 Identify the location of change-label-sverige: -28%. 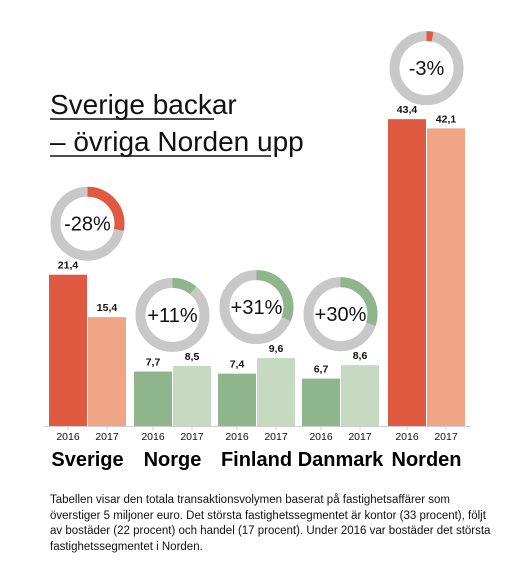
(87, 225).